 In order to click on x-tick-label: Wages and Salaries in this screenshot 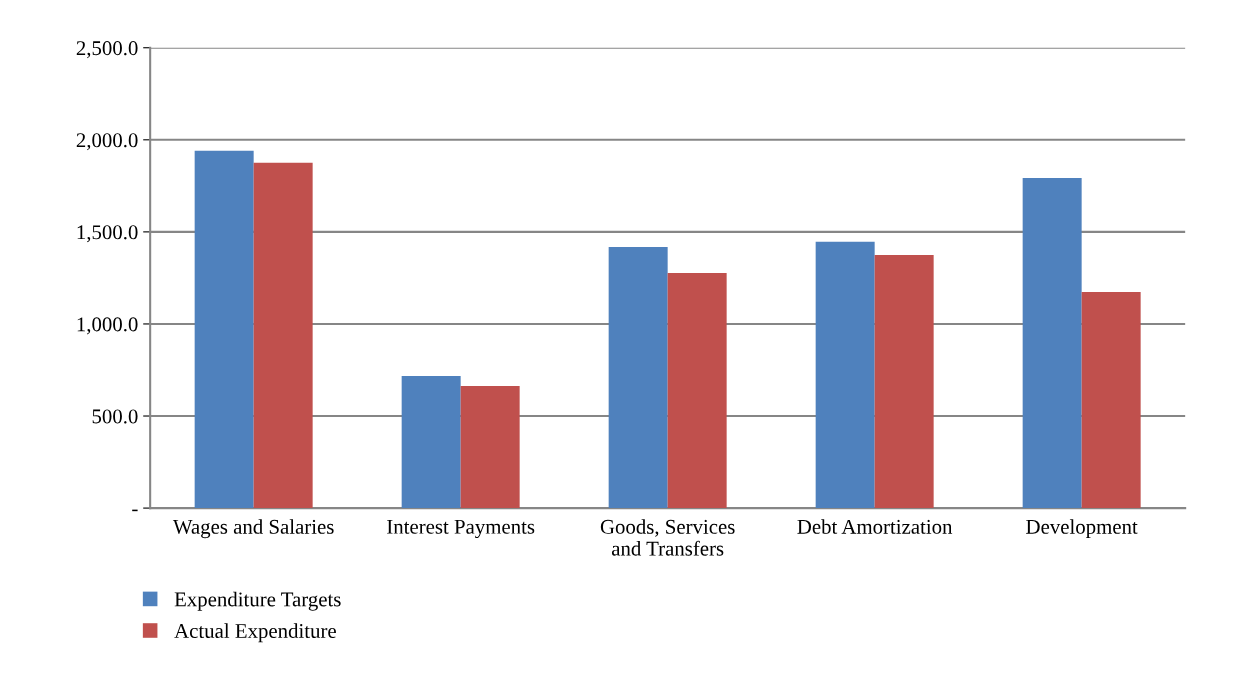, I will do `click(253, 529)`.